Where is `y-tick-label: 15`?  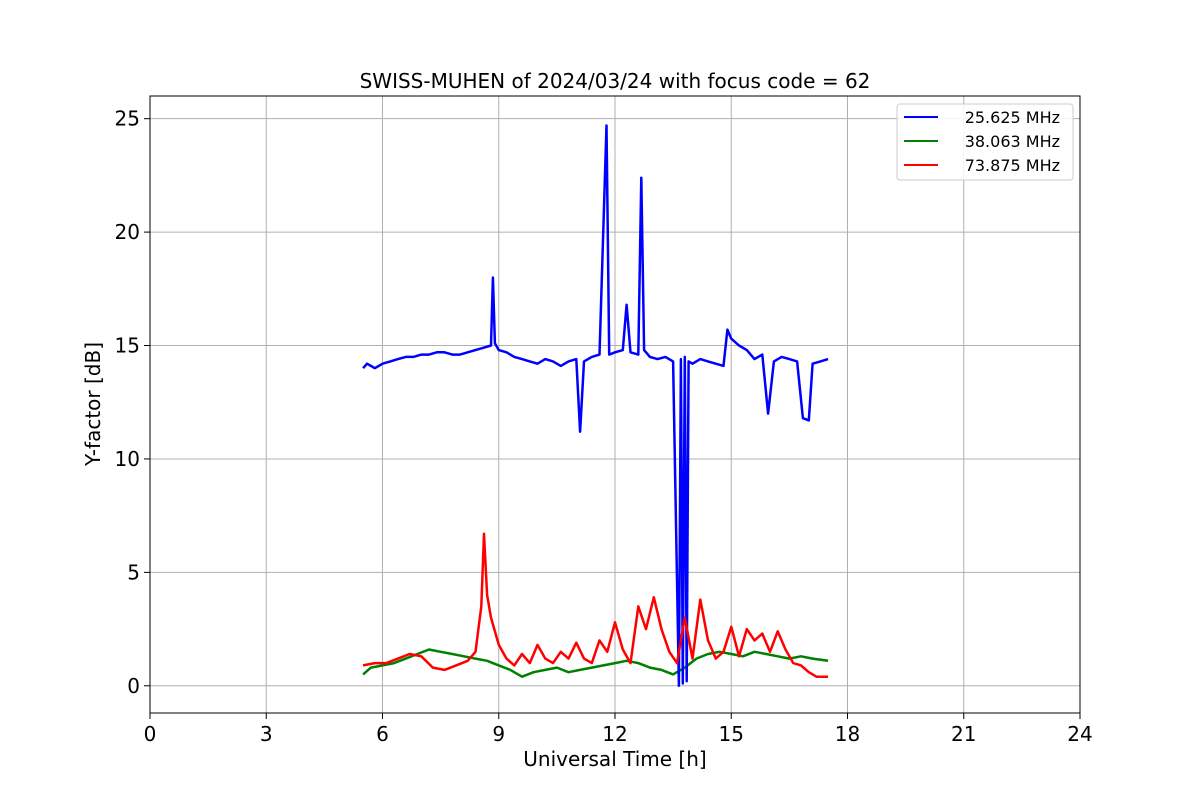
y-tick-label: 15 is located at coordinates (127, 346).